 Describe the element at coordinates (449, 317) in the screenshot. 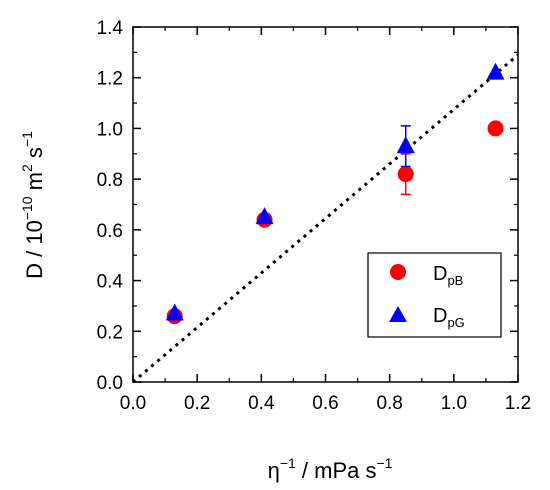

I see `legend-label-pg: DpG` at that location.